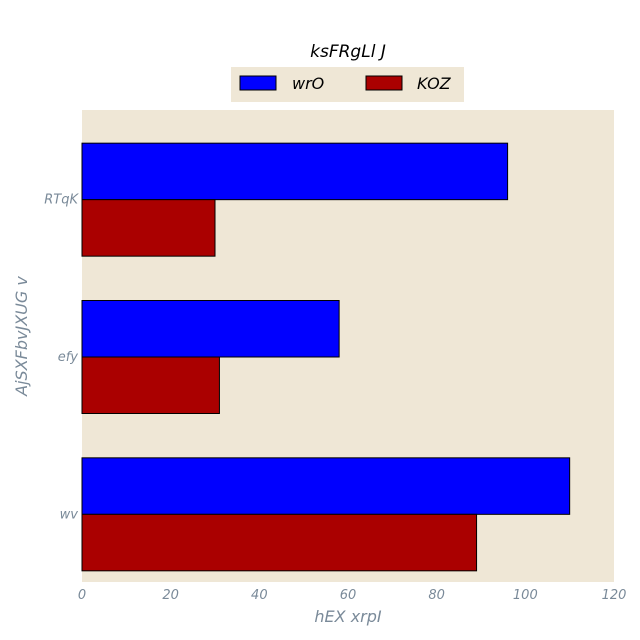 This screenshot has height=640, width=640. What do you see at coordinates (347, 84) in the screenshot?
I see `legend: wrO KOZ` at bounding box center [347, 84].